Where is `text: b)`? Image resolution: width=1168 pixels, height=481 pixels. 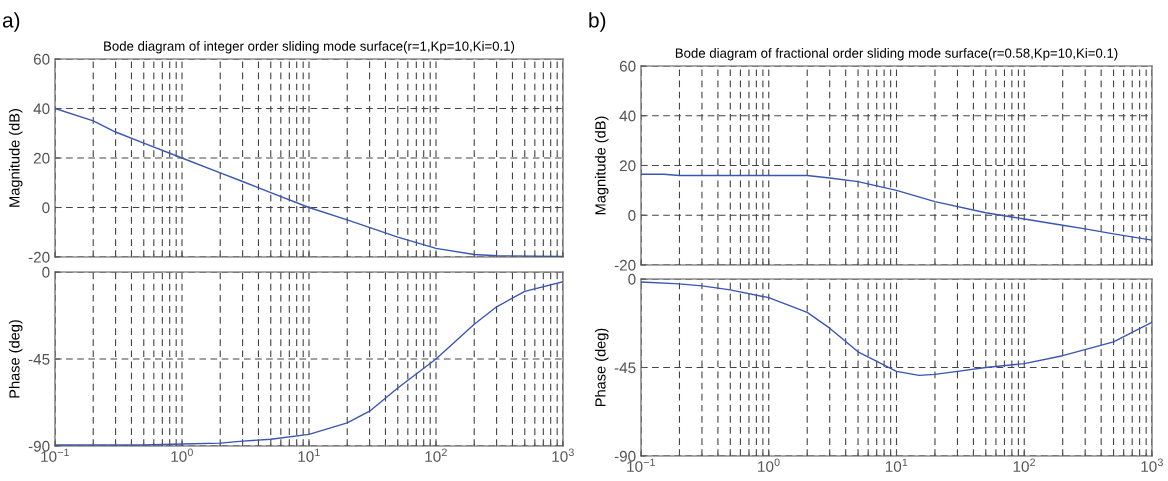
text: b) is located at coordinates (597, 22).